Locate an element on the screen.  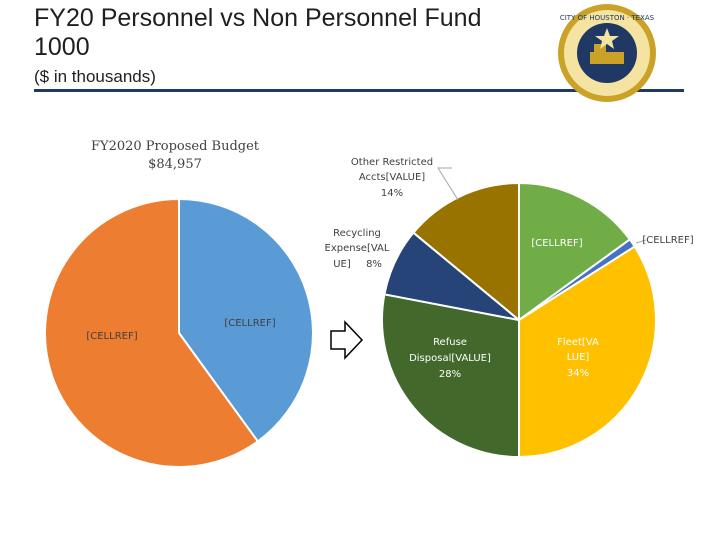
seal-text: CITY OF HOUSTON · TEXAS is located at coordinates (607, 18).